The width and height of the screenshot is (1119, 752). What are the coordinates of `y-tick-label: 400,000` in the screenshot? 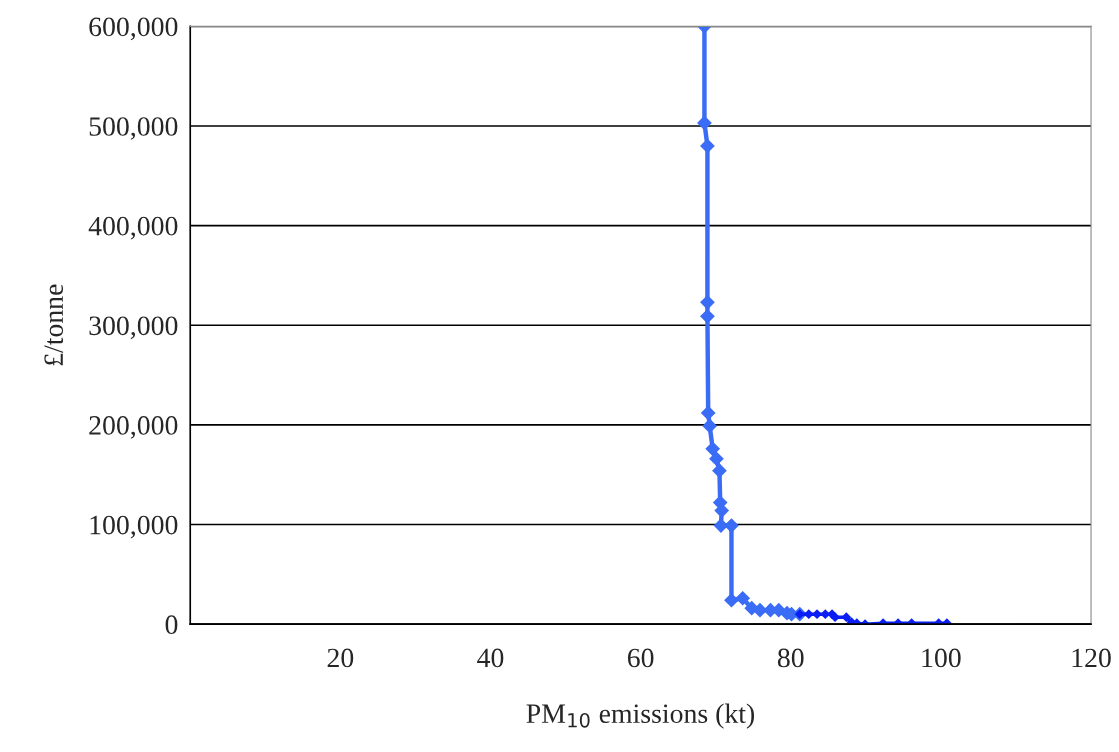 It's located at (133, 228).